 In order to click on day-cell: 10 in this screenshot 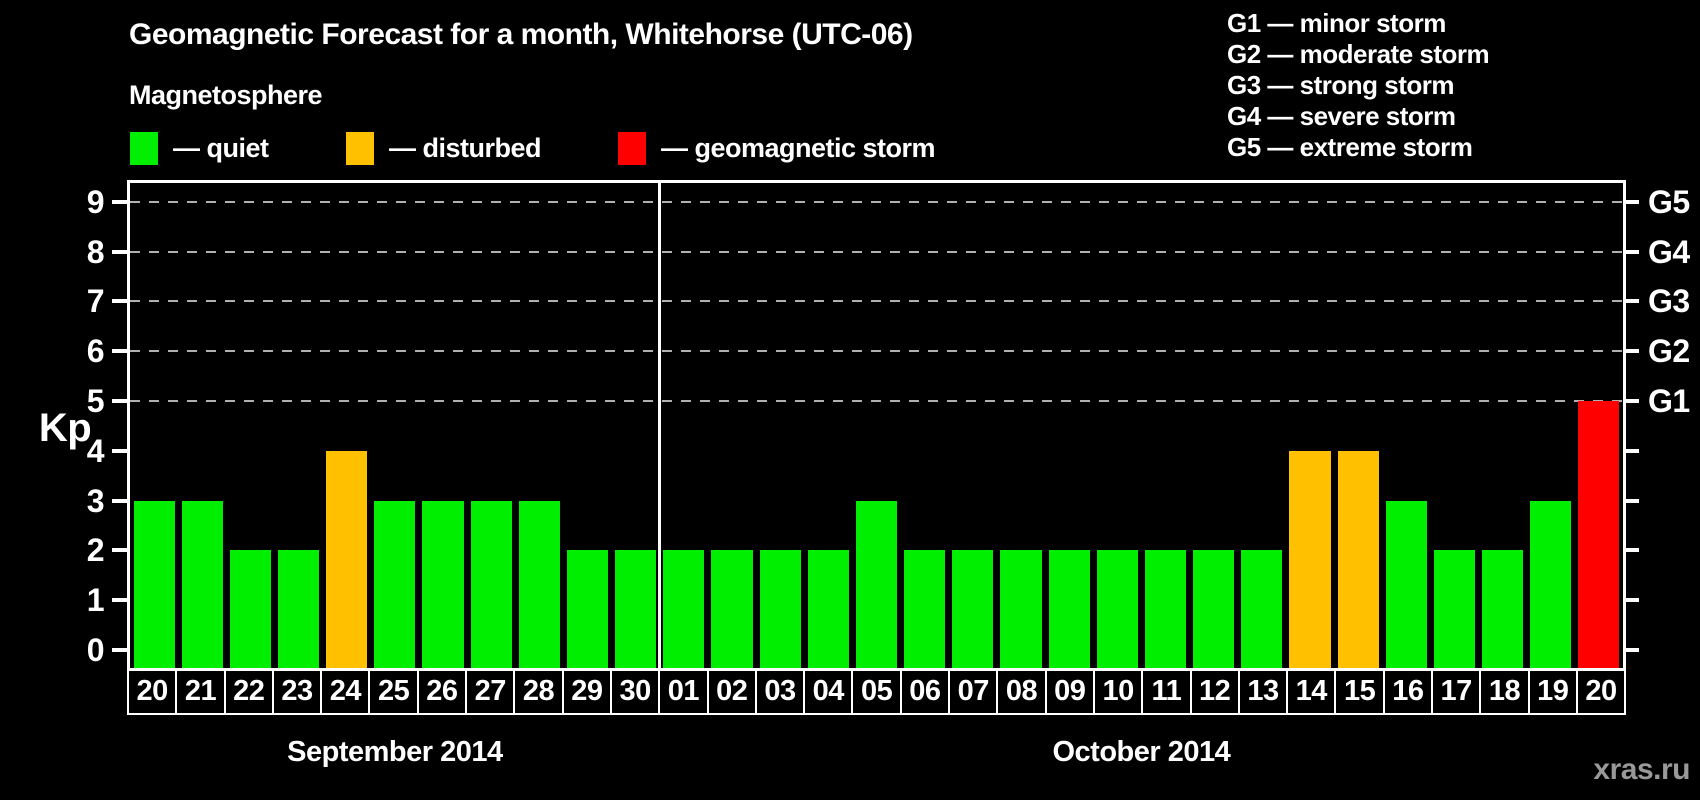, I will do `click(1119, 691)`.